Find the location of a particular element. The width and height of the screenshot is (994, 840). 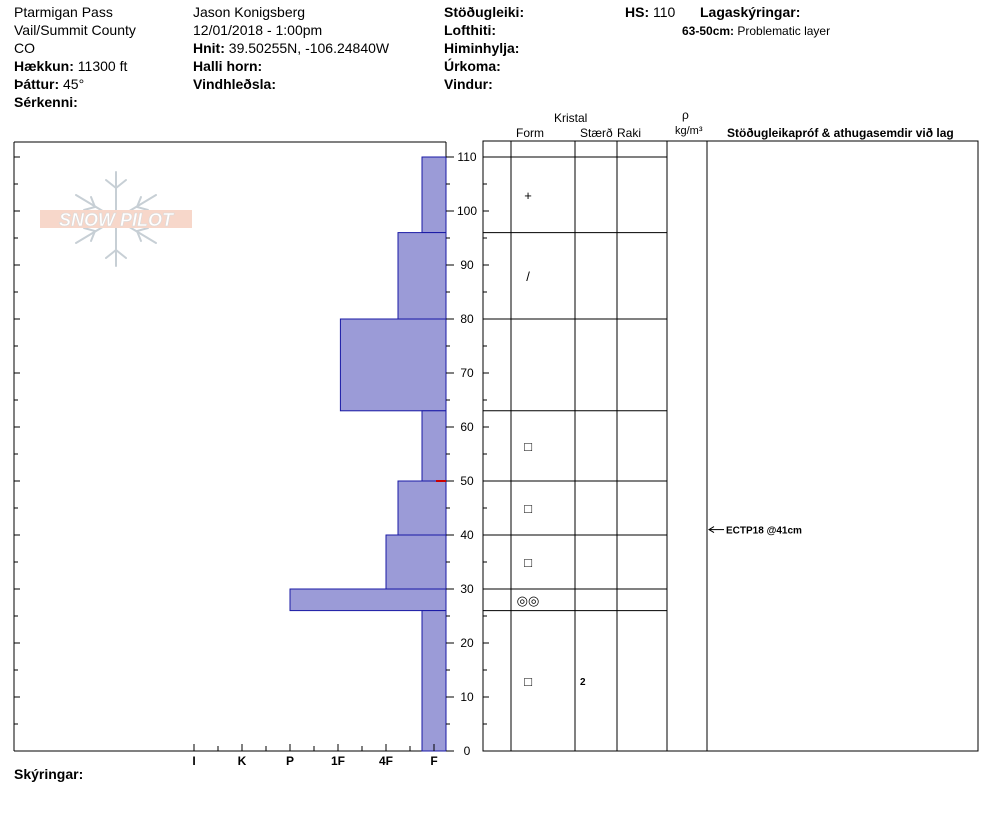

depth-tick-label: 30 is located at coordinates (467, 589).